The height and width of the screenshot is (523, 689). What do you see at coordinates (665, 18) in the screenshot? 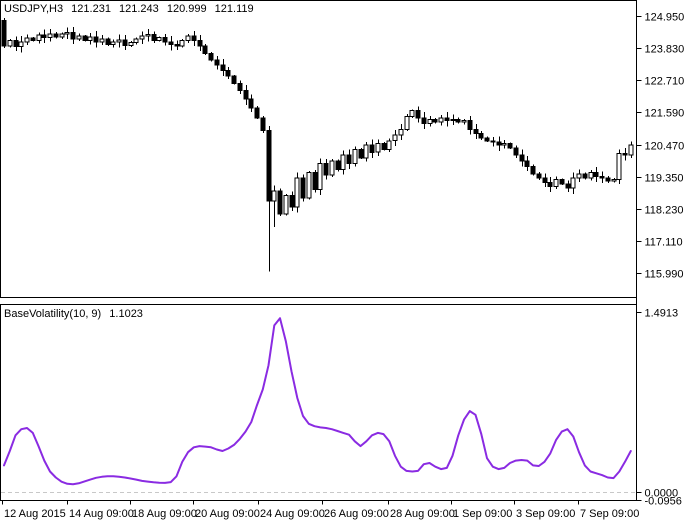
I see `price-axis-label: 124.950` at bounding box center [665, 18].